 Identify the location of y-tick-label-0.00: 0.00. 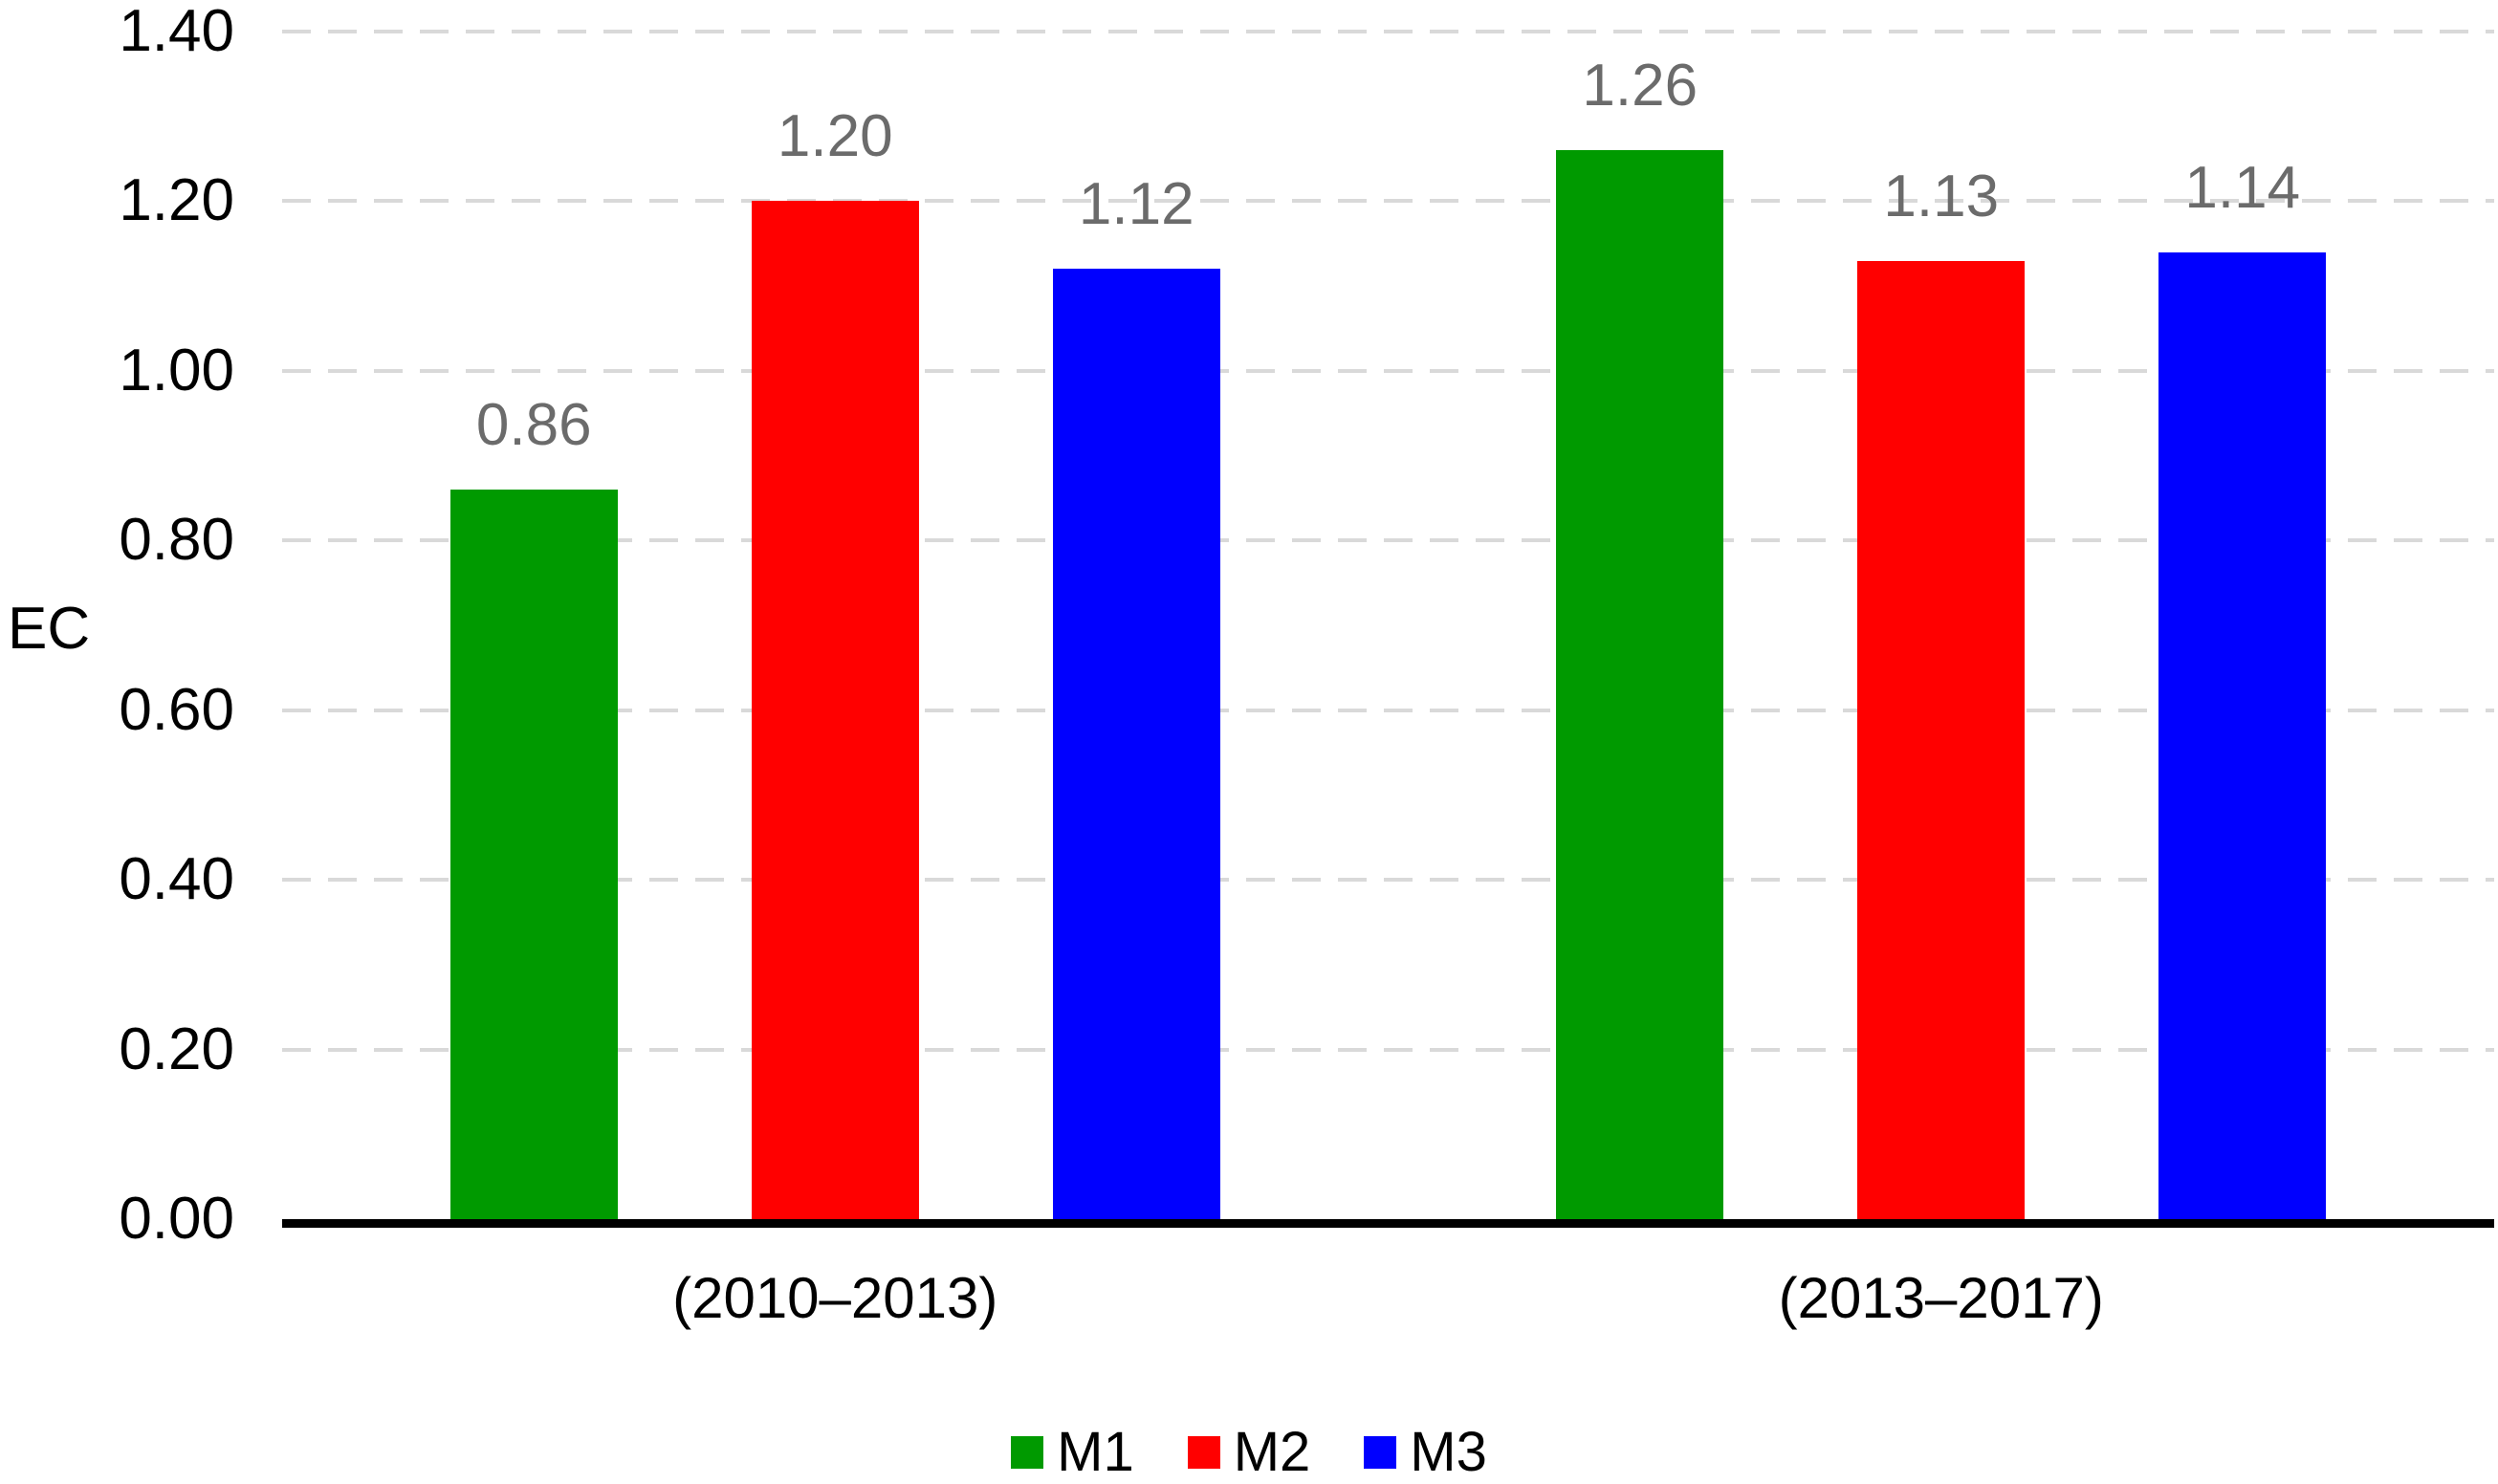
(176, 1219).